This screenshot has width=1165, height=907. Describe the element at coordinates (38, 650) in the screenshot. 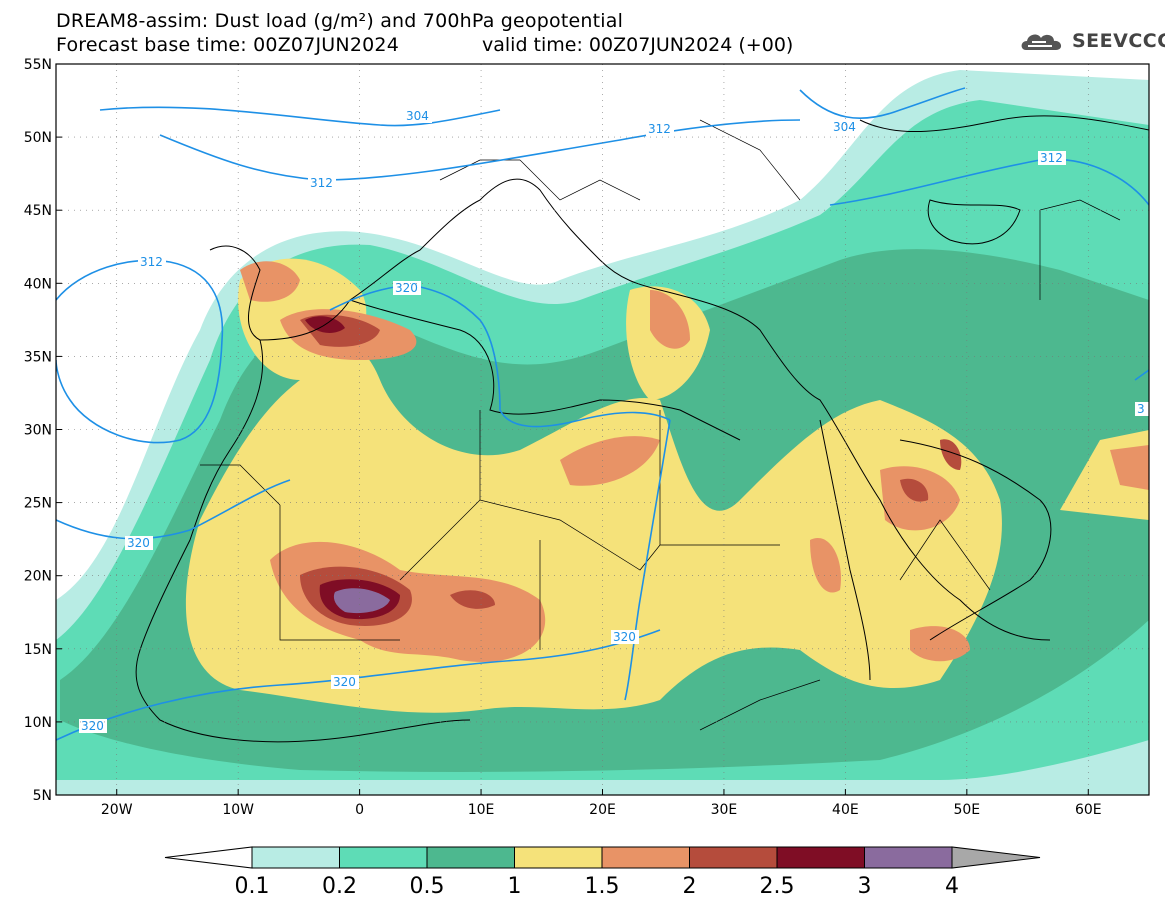

I see `lat-tick-label: 15N` at that location.